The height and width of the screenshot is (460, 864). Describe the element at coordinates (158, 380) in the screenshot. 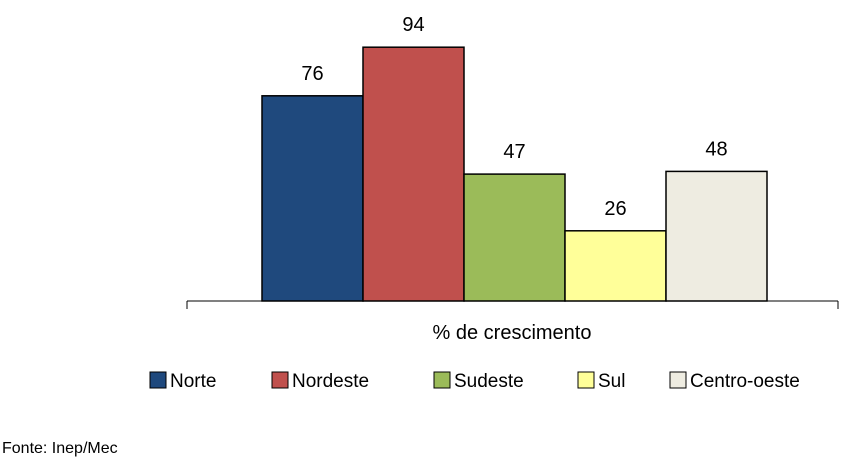

I see `legend-swatch-norte` at that location.